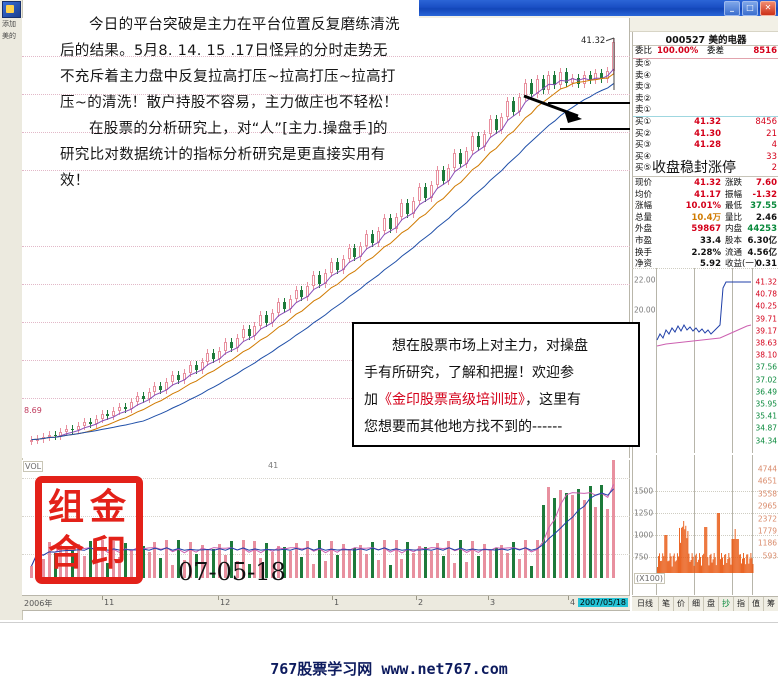 This screenshot has height=683, width=778. Describe the element at coordinates (644, 183) in the screenshot. I see `stat-label: 现价` at that location.